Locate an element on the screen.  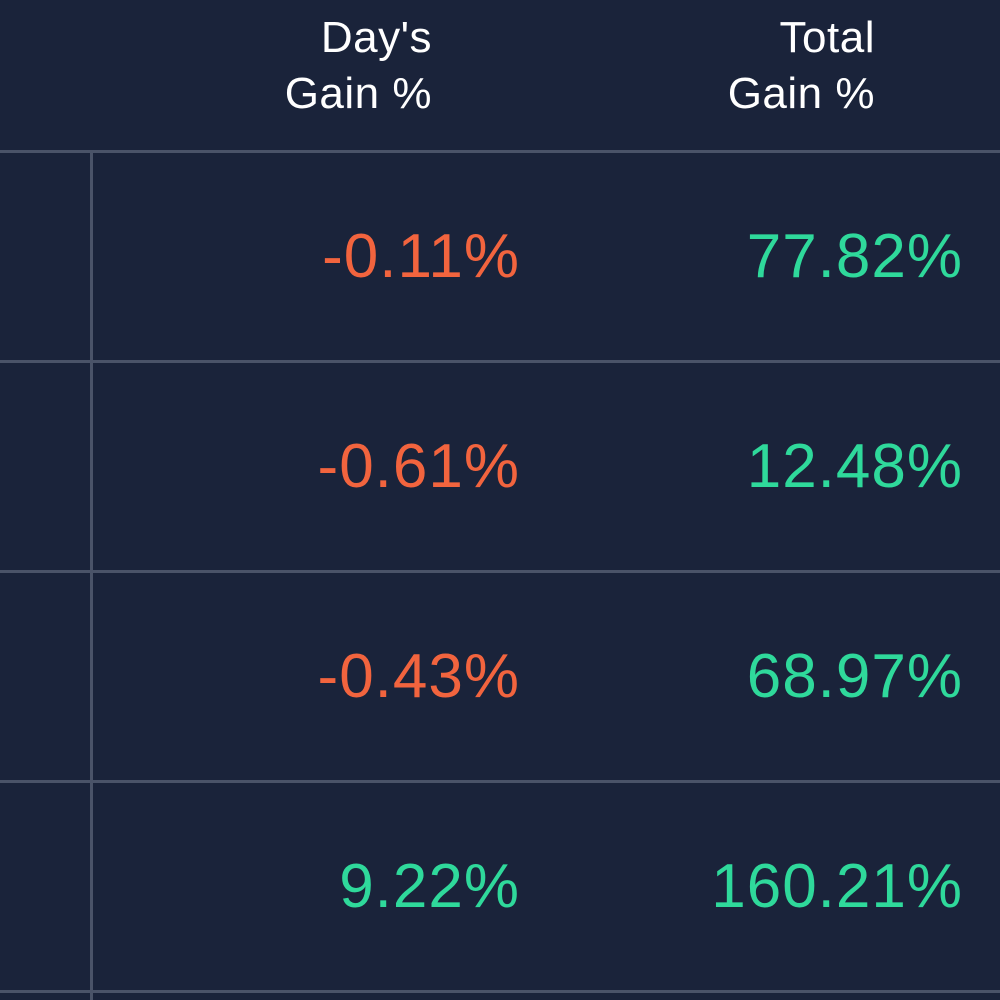
days-gain-value: -0.43% is located at coordinates (418, 676).